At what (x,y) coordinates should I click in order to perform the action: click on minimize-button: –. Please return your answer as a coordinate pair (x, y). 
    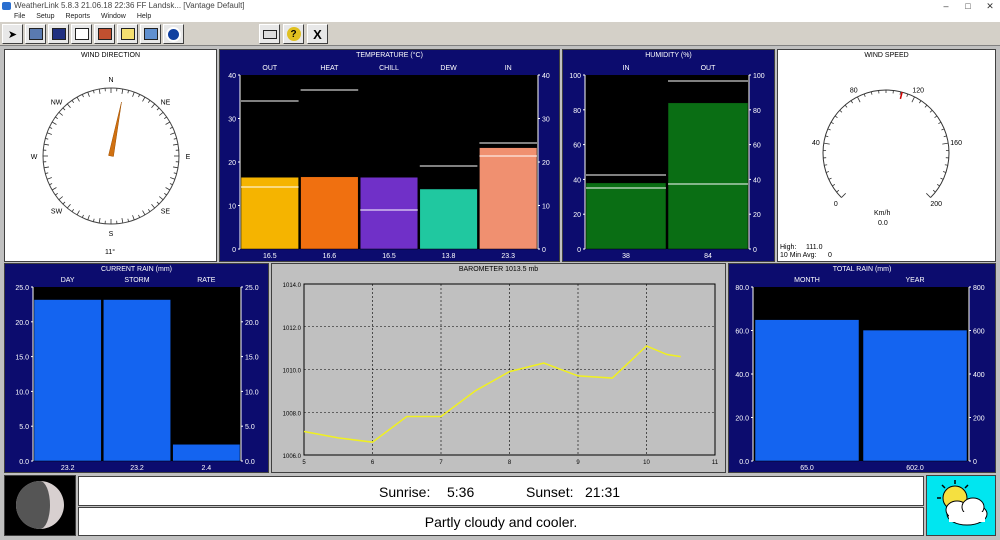
    Looking at the image, I should click on (946, 6).